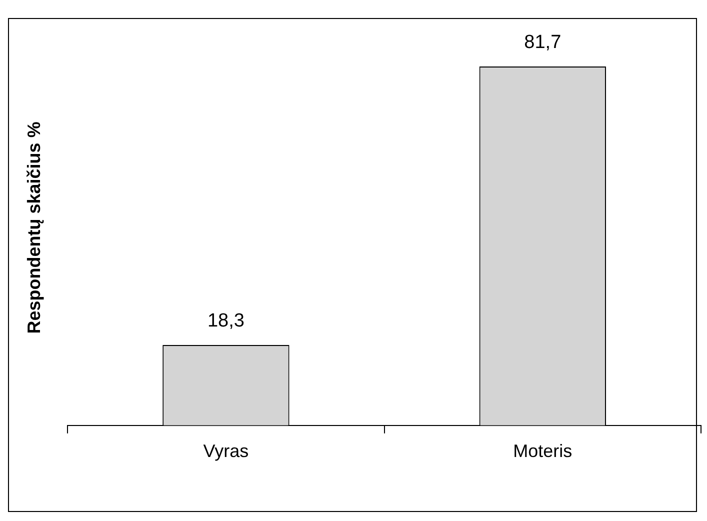 Image resolution: width=707 pixels, height=521 pixels. Describe the element at coordinates (226, 451) in the screenshot. I see `x-tick-label: Vyras` at that location.